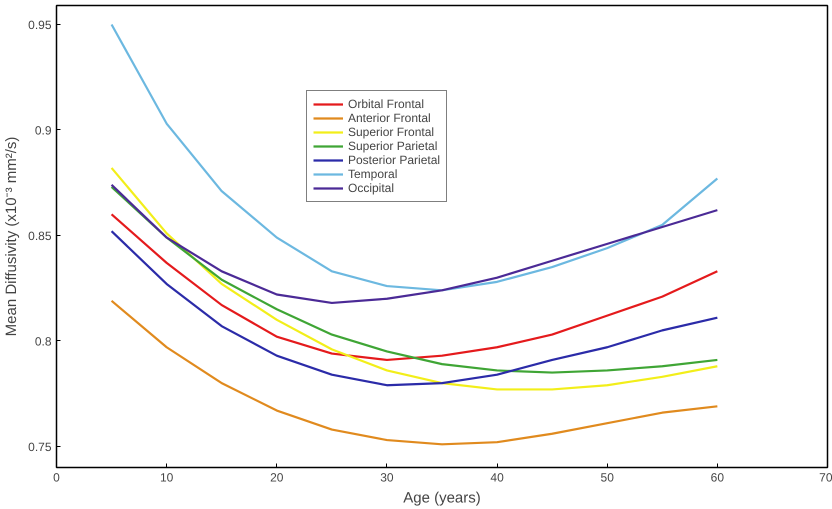 This screenshot has width=832, height=509. I want to click on x-tick-label: 50, so click(607, 477).